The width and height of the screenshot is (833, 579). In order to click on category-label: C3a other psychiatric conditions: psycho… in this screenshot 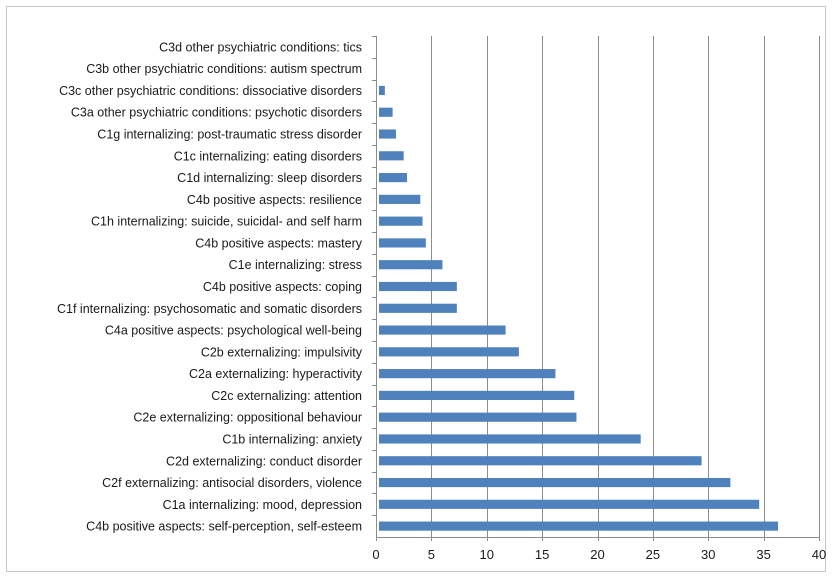, I will do `click(216, 113)`.